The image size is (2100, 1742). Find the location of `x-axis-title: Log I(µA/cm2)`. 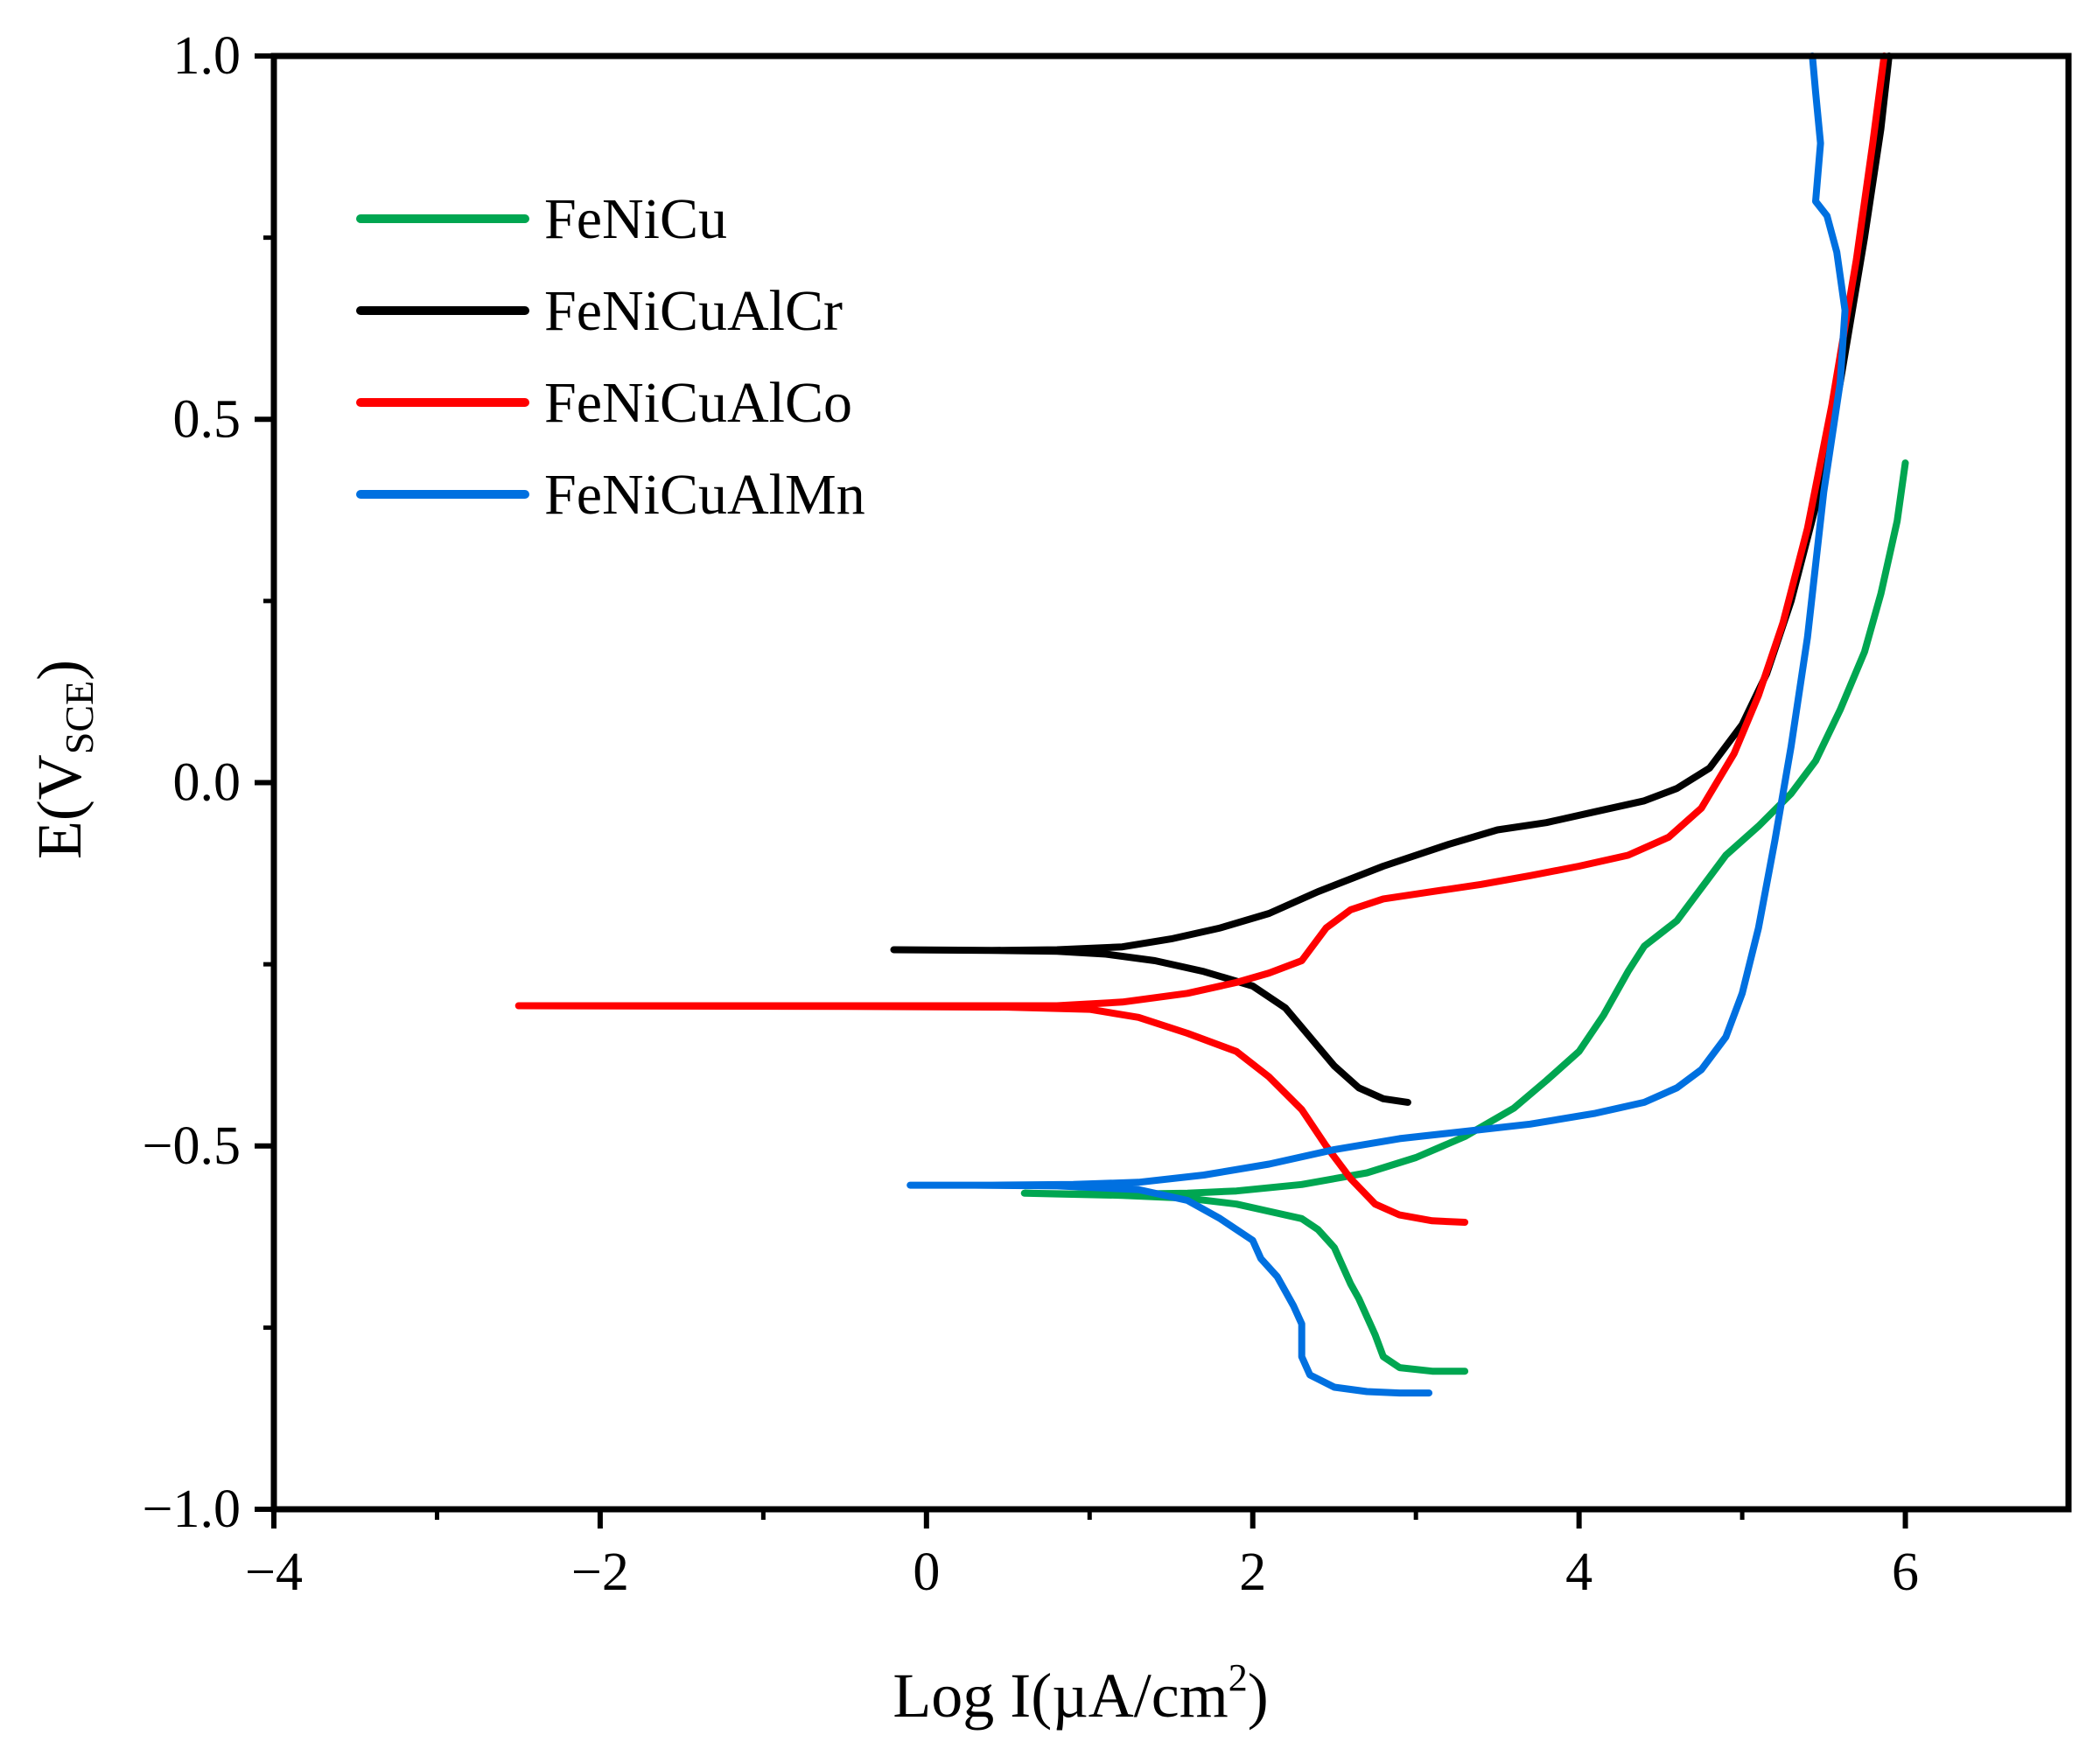

x-axis-title: Log I(µA/cm2) is located at coordinates (1080, 1693).